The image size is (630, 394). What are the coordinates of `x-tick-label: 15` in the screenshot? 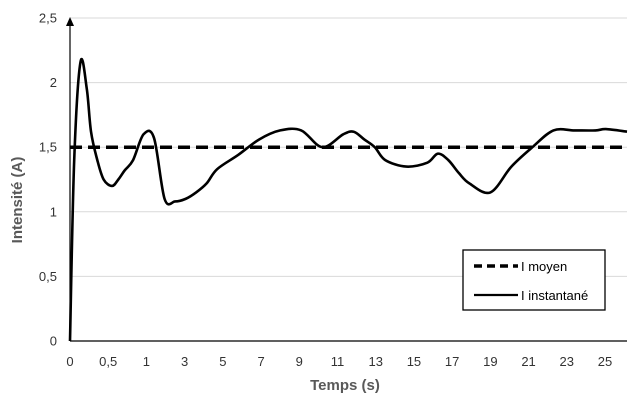 It's located at (414, 361).